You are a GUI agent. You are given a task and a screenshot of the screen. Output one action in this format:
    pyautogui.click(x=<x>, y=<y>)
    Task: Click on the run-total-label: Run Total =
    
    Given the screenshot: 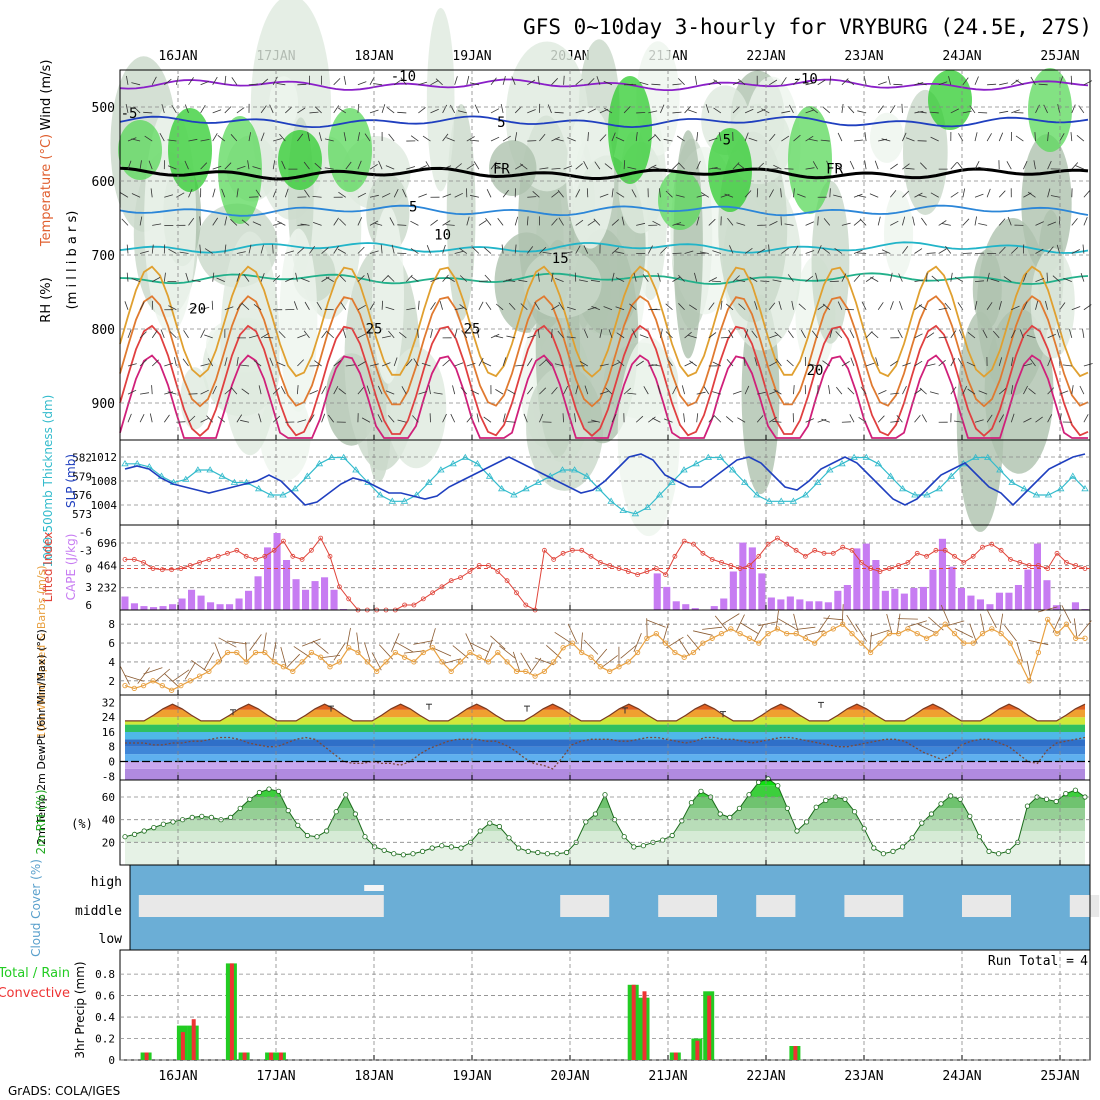 What is the action you would take?
    pyautogui.click(x=1031, y=961)
    